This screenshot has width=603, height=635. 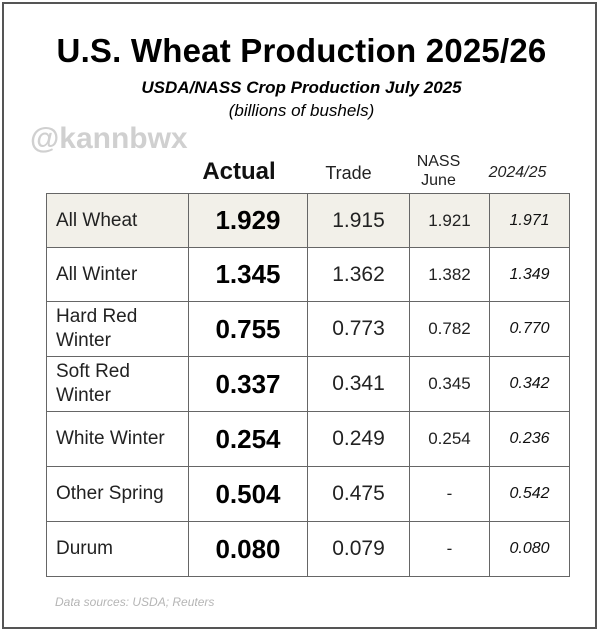 I want to click on trade-value: 0.341, so click(x=358, y=384).